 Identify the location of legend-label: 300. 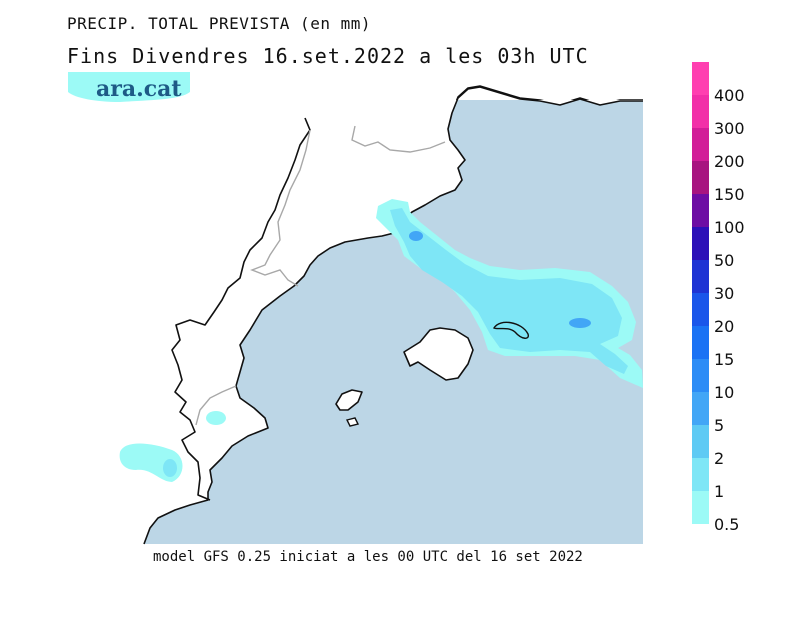
(729, 128).